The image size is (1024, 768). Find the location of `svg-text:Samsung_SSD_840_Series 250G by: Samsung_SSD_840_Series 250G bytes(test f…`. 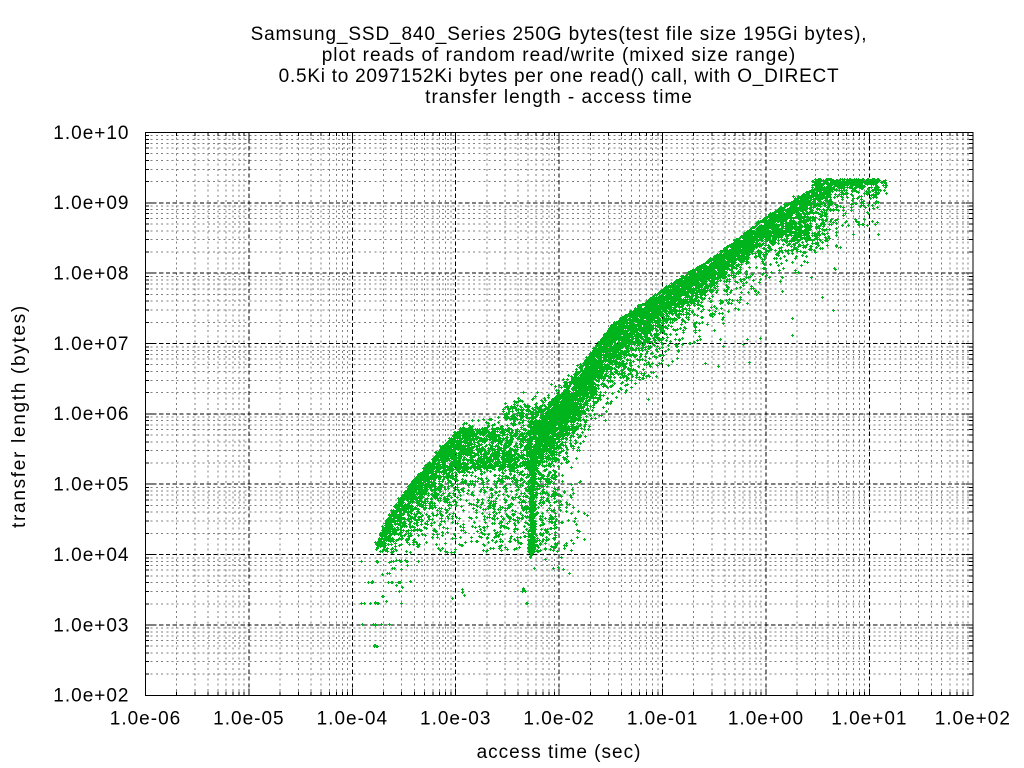

svg-text:Samsung_SSD_840_Series 250G by: Samsung_SSD_840_Series 250G bytes(test f… is located at coordinates (559, 34).